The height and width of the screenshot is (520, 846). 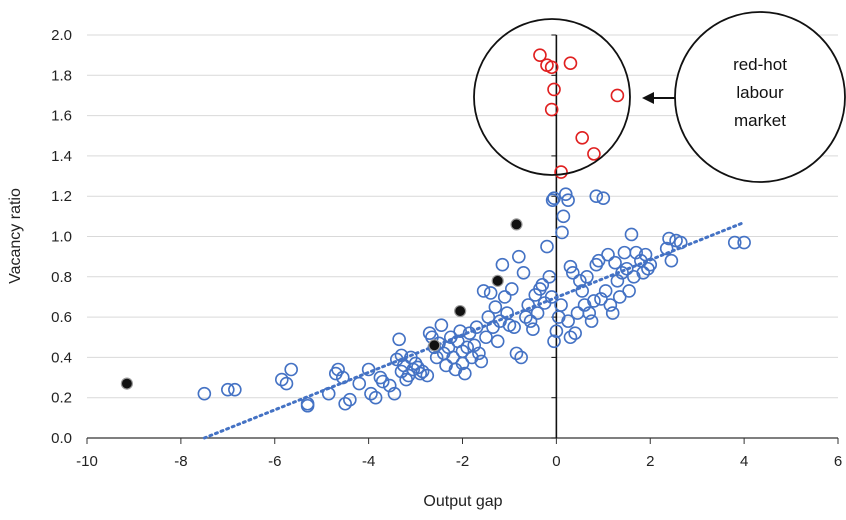 What do you see at coordinates (61, 357) in the screenshot?
I see `y-tick-label: 0.4` at bounding box center [61, 357].